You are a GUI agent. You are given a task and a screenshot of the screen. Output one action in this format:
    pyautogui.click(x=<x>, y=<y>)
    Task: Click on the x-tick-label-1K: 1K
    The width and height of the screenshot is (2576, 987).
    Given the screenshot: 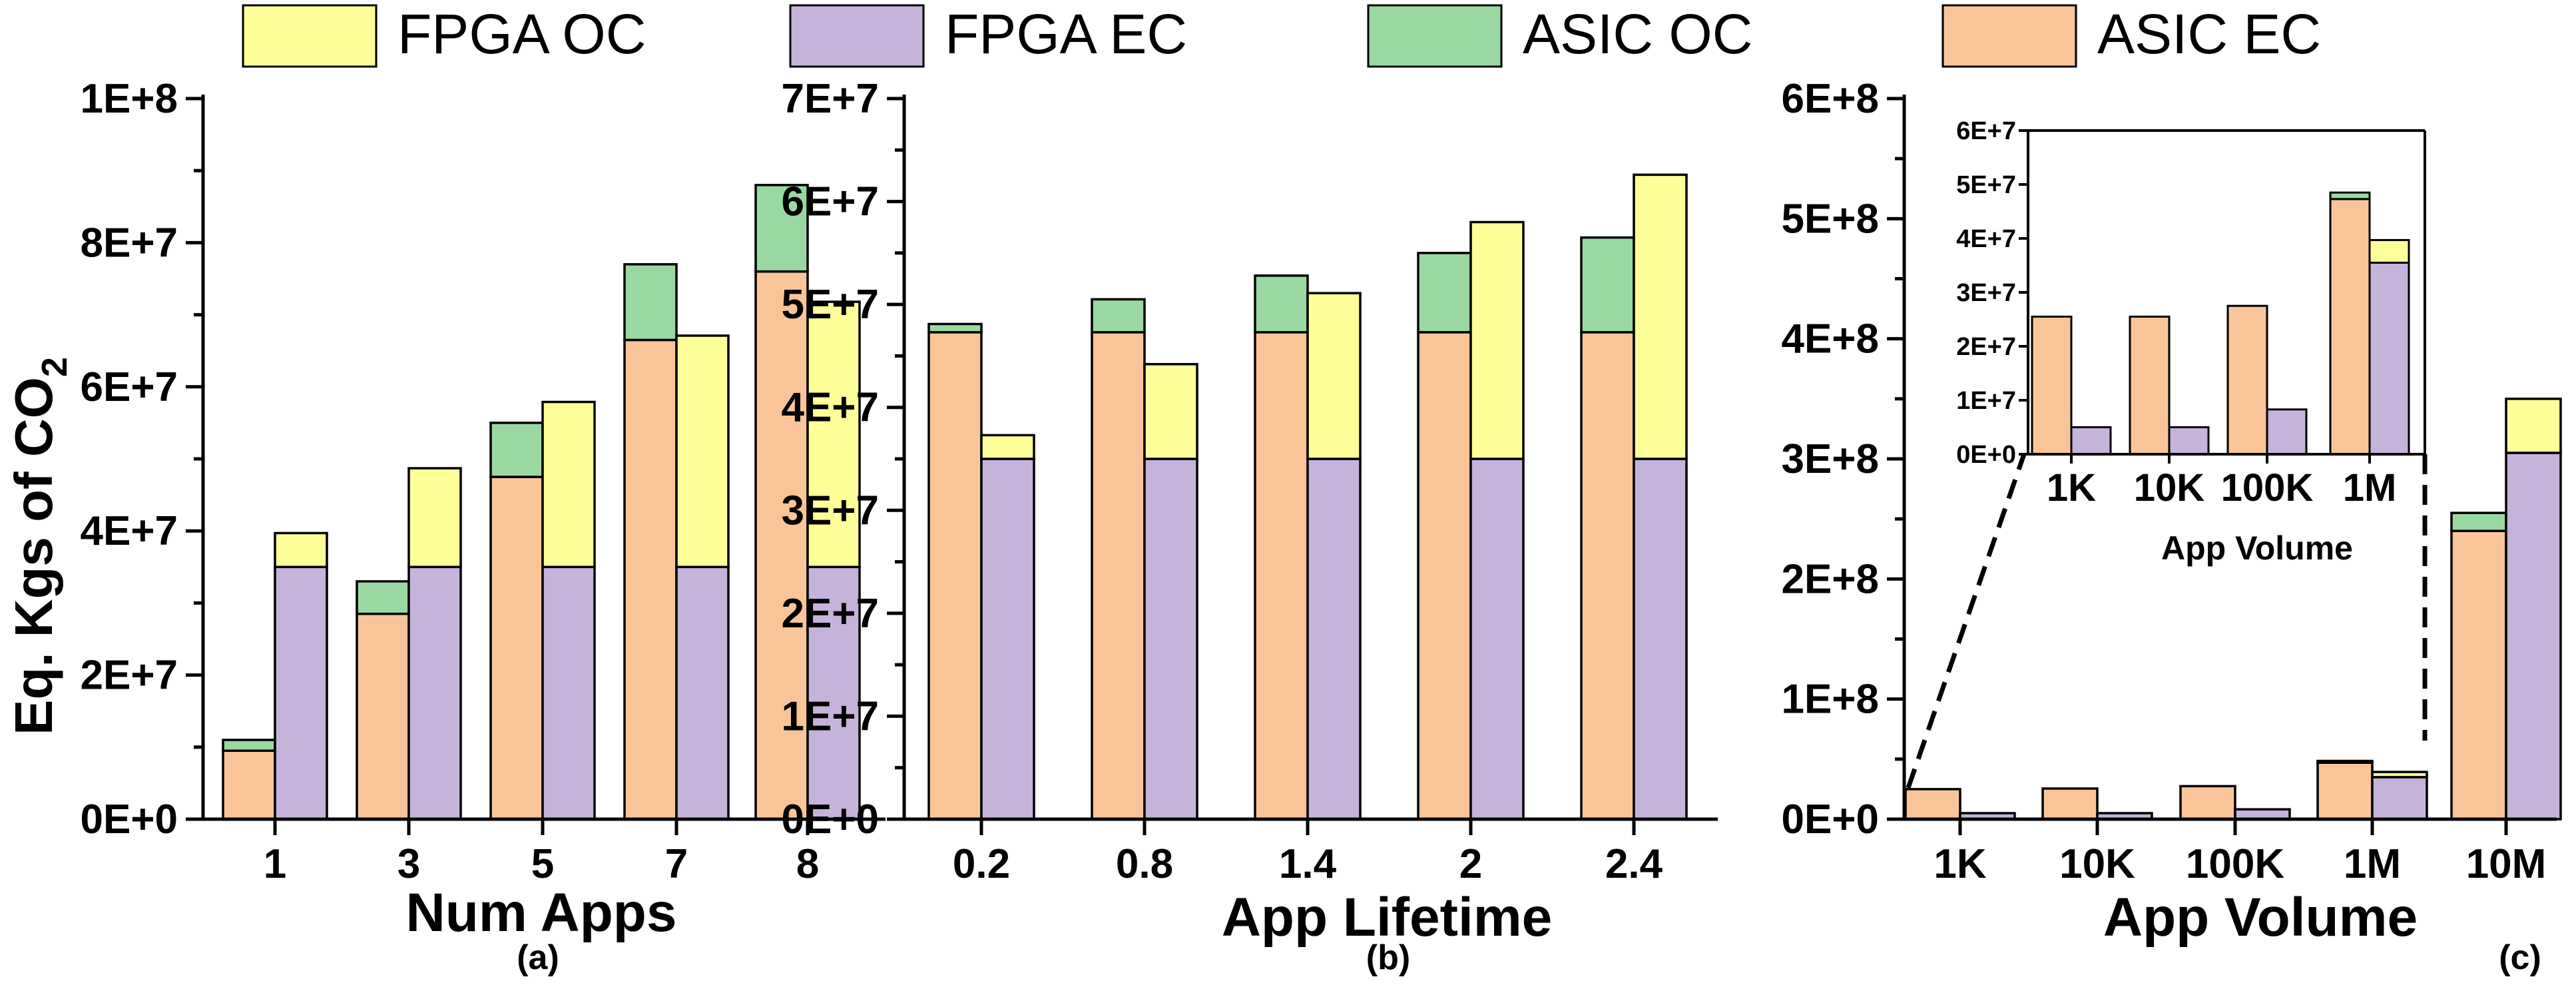 What is the action you would take?
    pyautogui.click(x=1960, y=864)
    